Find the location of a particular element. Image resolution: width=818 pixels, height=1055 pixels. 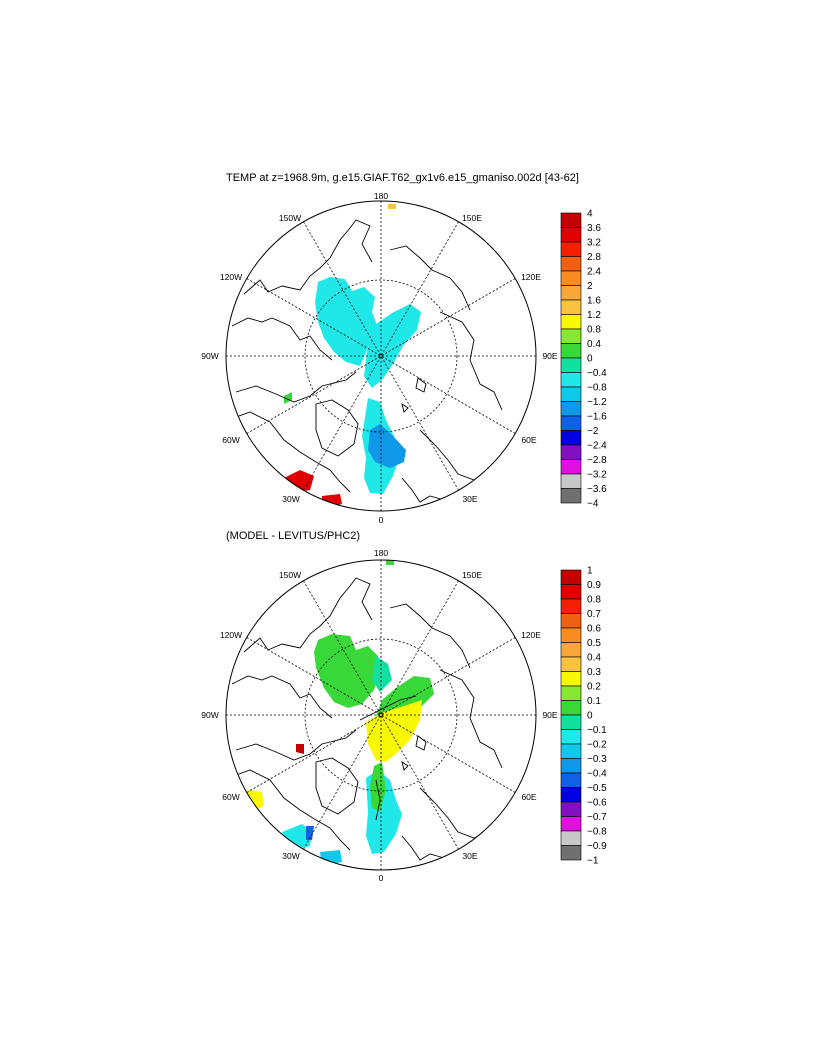

colorbar-label: 2.4 is located at coordinates (594, 272).